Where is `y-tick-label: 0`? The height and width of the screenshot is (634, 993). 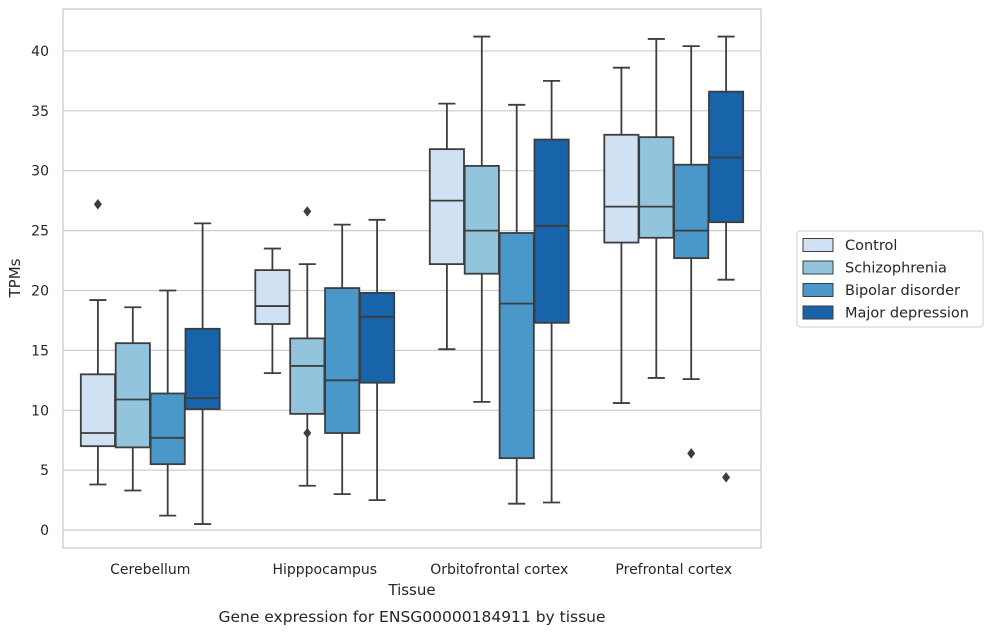 y-tick-label: 0 is located at coordinates (44, 531).